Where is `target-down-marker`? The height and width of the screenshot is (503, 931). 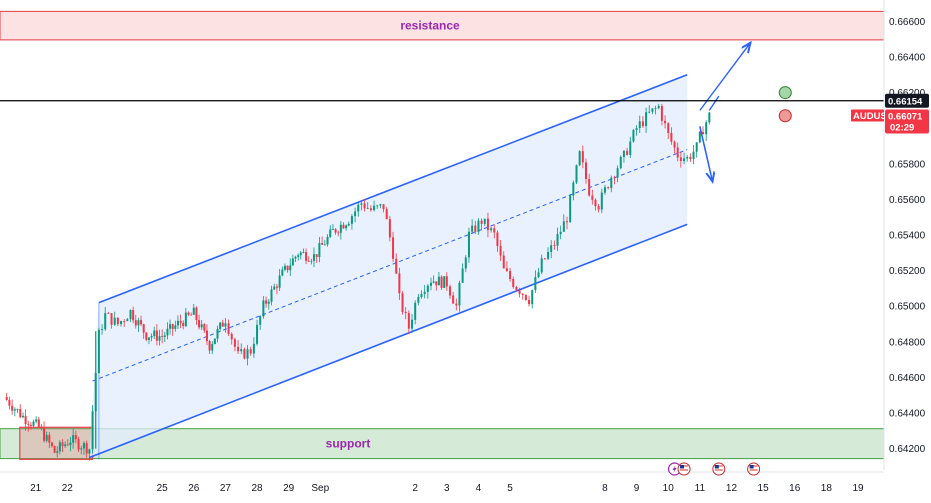
target-down-marker is located at coordinates (785, 116).